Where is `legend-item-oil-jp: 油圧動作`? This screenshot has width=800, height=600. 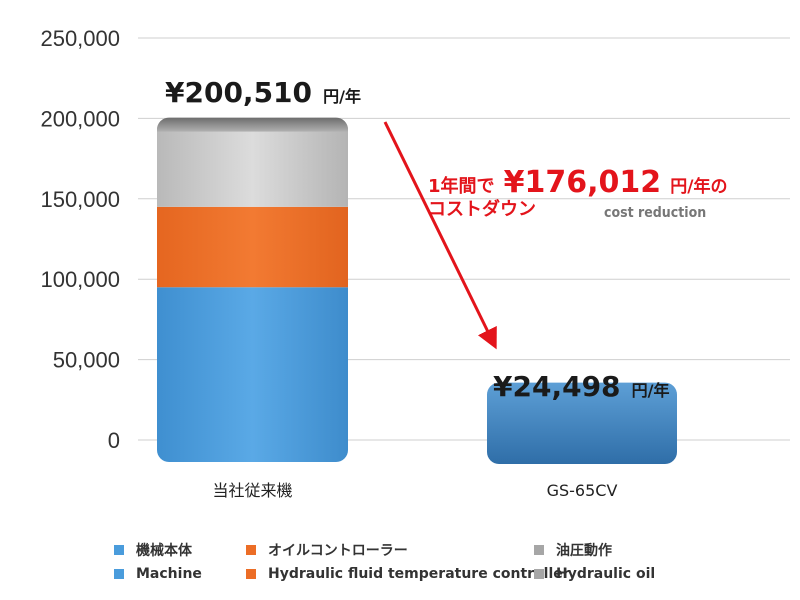
legend-item-oil-jp: 油圧動作 is located at coordinates (634, 550).